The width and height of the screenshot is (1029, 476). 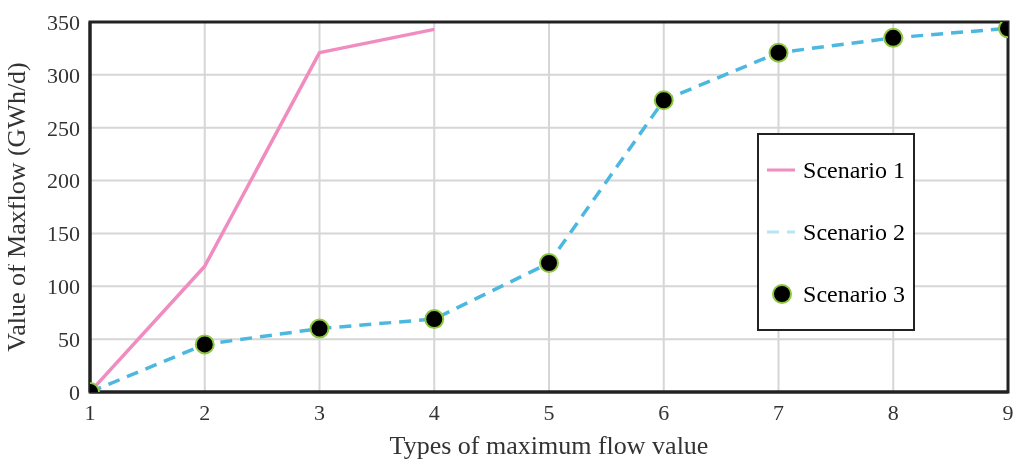 What do you see at coordinates (893, 412) in the screenshot?
I see `x-tick-label: 8` at bounding box center [893, 412].